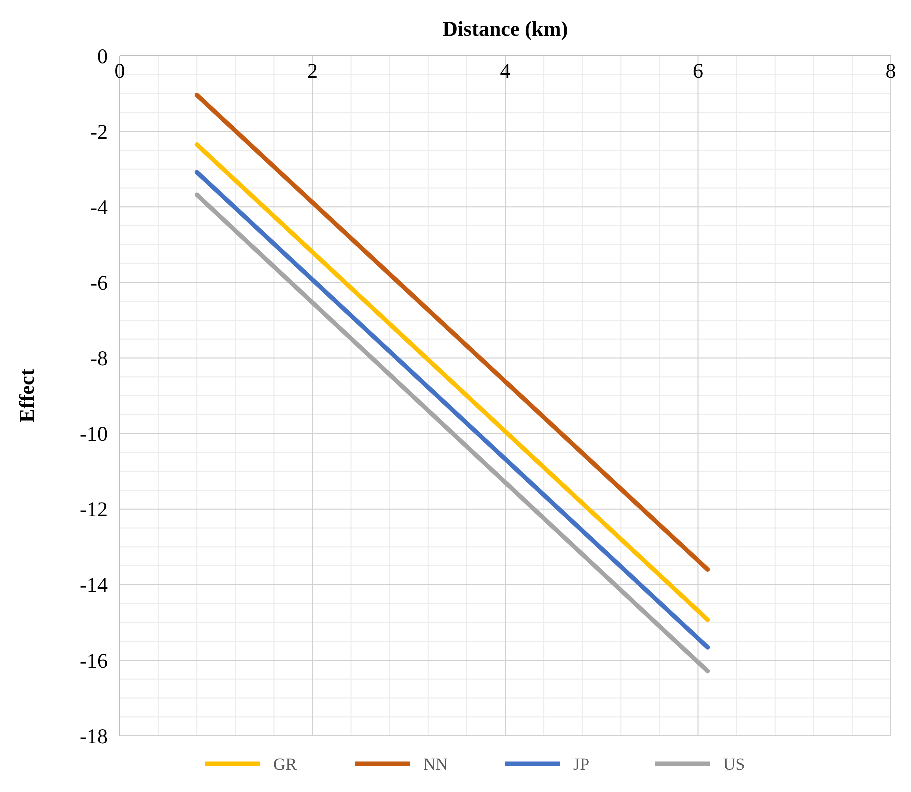  Describe the element at coordinates (286, 764) in the screenshot. I see `legend-label: GR` at that location.